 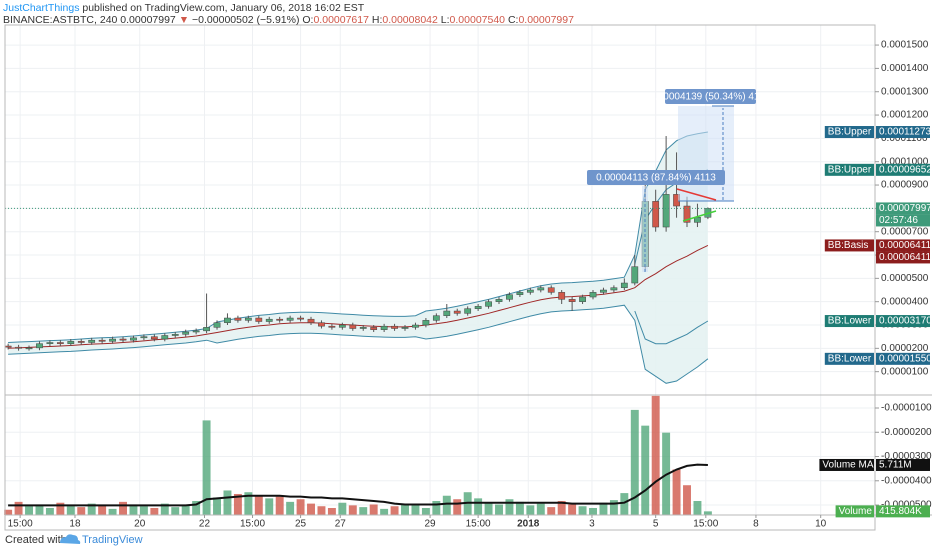 I want to click on y-tick-label: 0.0000700, so click(x=905, y=231).